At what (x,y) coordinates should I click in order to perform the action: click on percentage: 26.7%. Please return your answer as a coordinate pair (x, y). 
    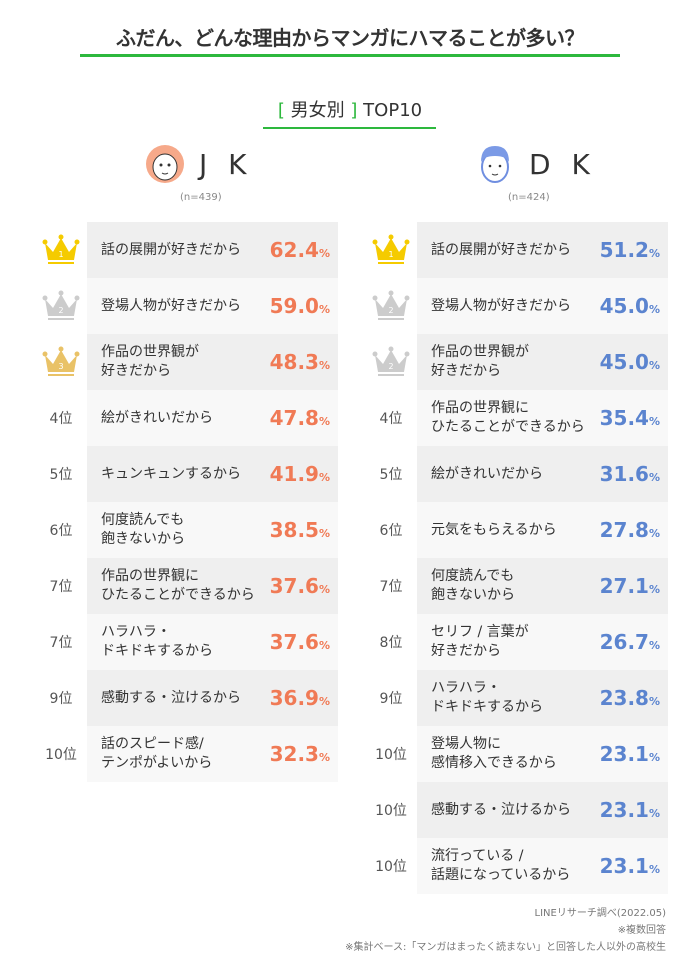
    Looking at the image, I should click on (630, 642).